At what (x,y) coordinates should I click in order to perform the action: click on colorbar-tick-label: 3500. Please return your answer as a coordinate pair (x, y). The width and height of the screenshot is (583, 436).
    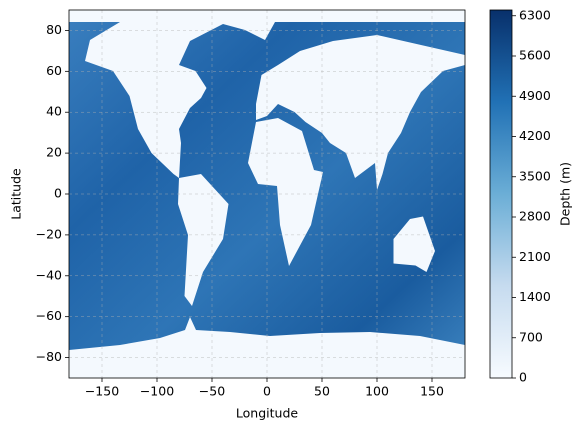
    Looking at the image, I should click on (535, 175).